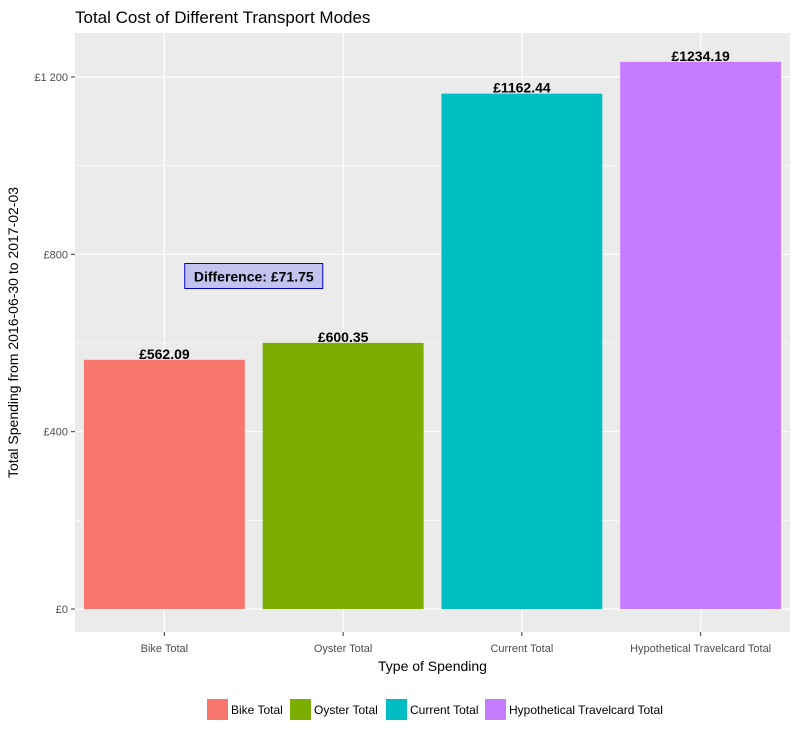  Describe the element at coordinates (222, 17) in the screenshot. I see `chart-title: Total Cost of Different Transport Modes` at that location.